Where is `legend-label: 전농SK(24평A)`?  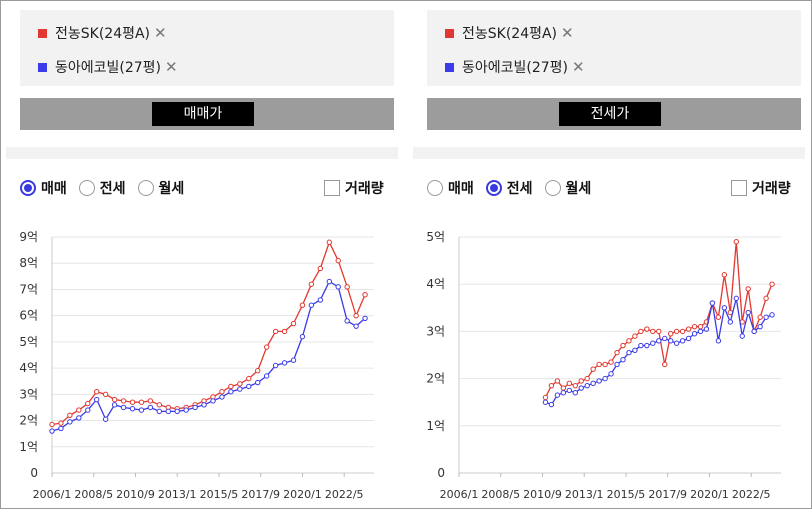
legend-label: 전농SK(24평A) is located at coordinates (510, 34).